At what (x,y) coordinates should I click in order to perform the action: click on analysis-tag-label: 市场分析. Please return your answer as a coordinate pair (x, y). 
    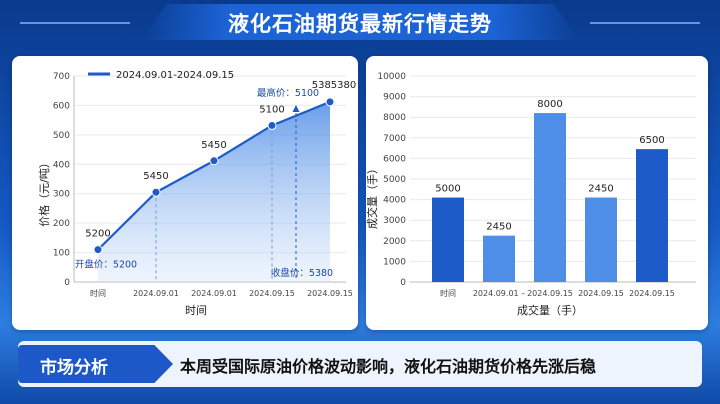
    Looking at the image, I should click on (74, 368).